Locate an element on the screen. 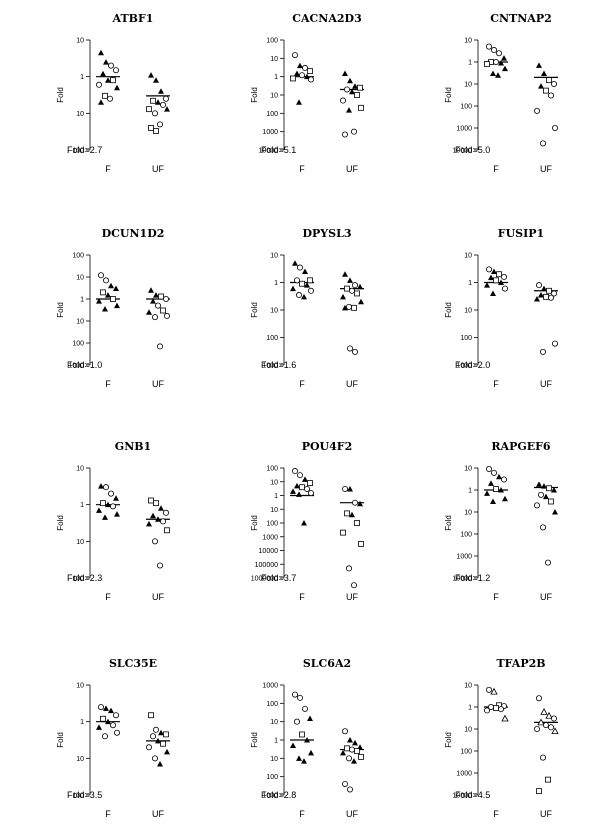  y-axis-label: Fold is located at coordinates (448, 95).